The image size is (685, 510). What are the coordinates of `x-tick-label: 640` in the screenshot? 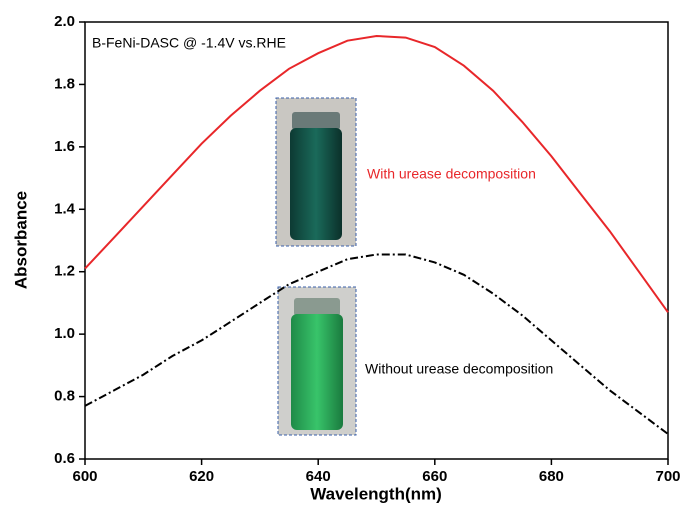 It's located at (318, 476).